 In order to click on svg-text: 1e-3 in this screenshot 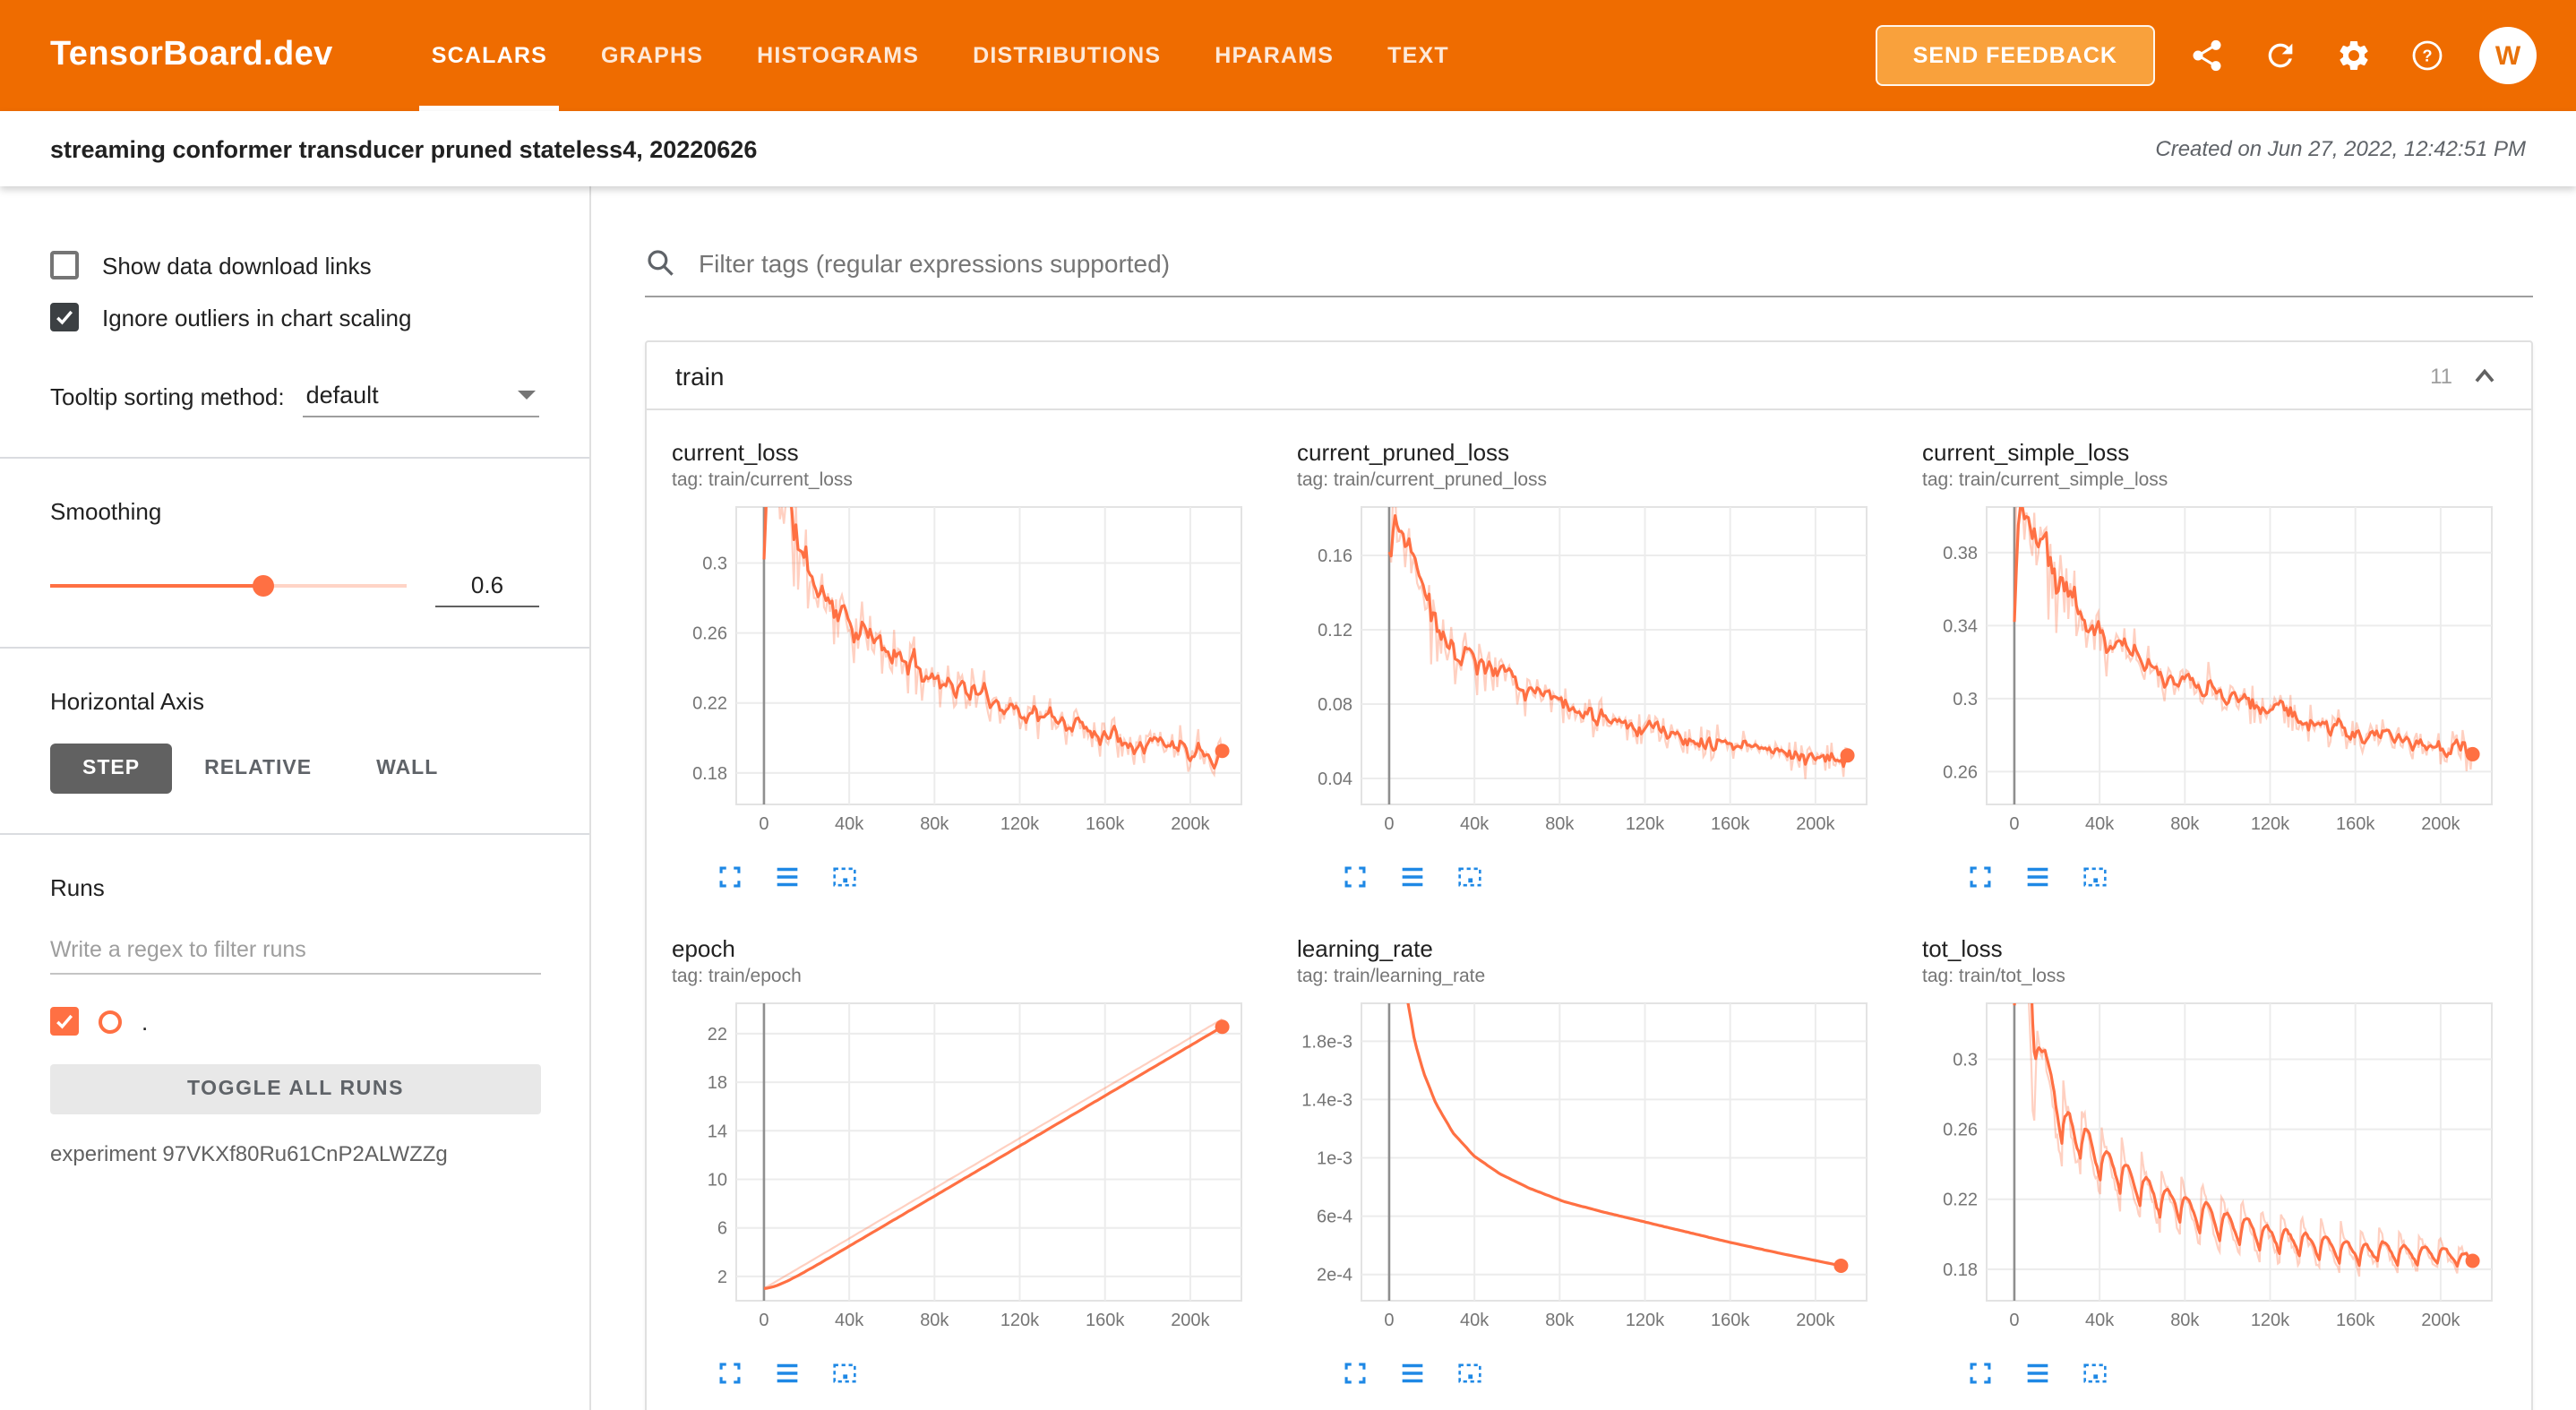, I will do `click(1334, 1159)`.